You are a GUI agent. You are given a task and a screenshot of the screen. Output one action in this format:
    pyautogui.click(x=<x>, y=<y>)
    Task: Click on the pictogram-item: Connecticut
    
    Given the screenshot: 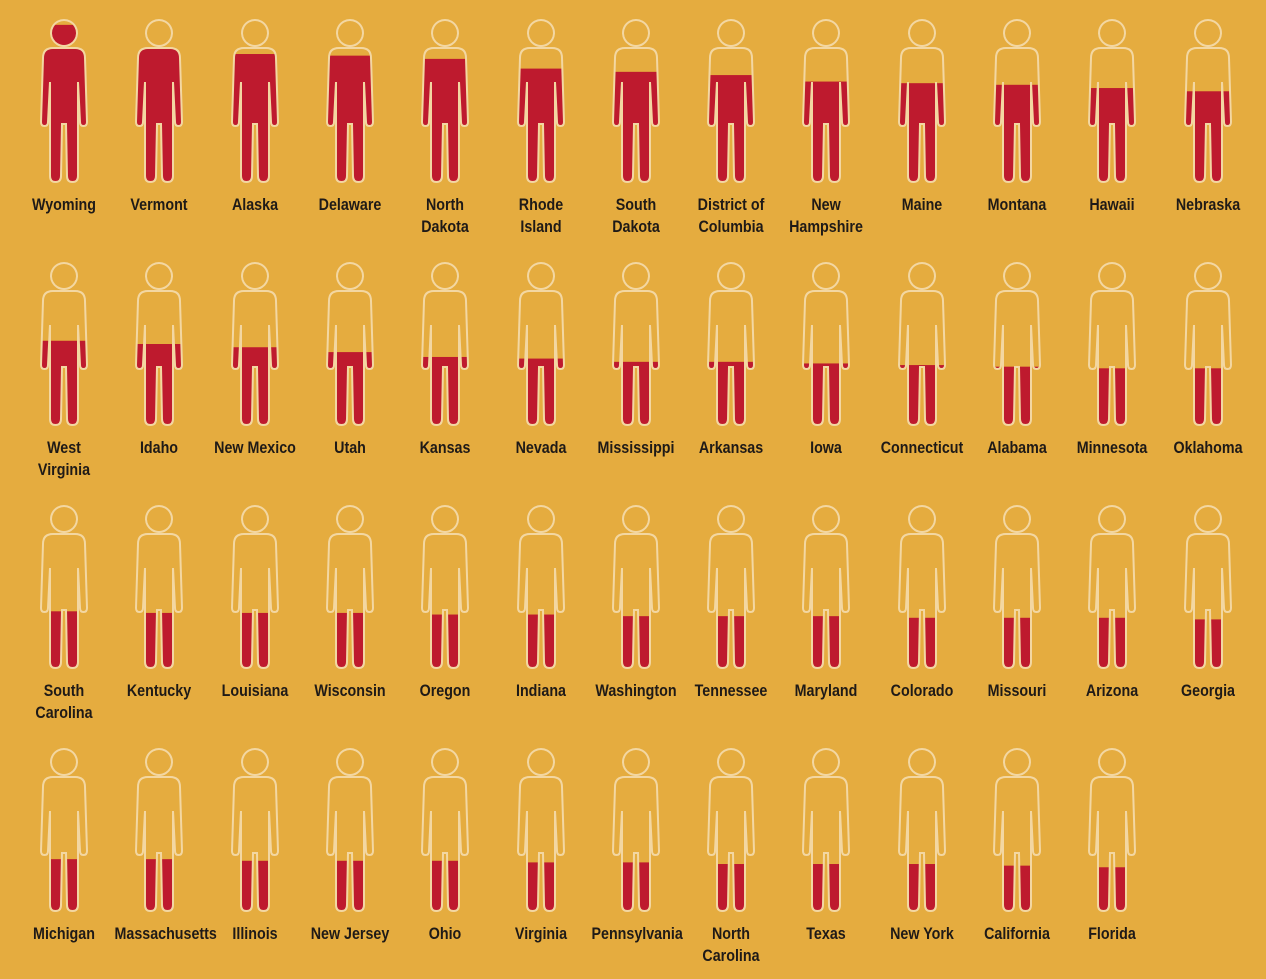 What is the action you would take?
    pyautogui.click(x=922, y=363)
    